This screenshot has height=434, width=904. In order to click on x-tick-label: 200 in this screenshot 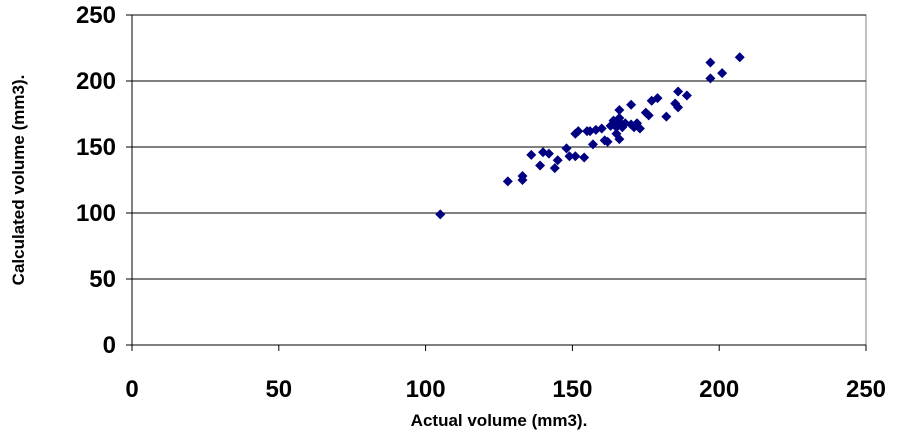, I will do `click(719, 389)`.